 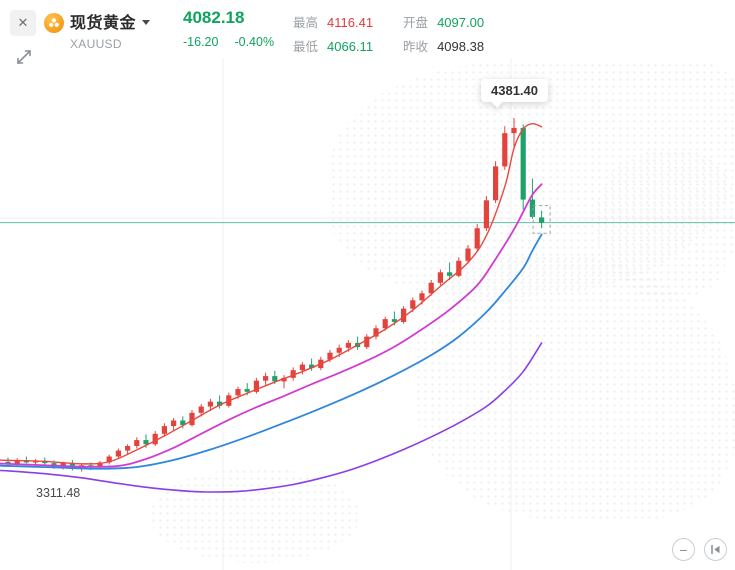 What do you see at coordinates (214, 17) in the screenshot?
I see `last-price: 4082.18` at bounding box center [214, 17].